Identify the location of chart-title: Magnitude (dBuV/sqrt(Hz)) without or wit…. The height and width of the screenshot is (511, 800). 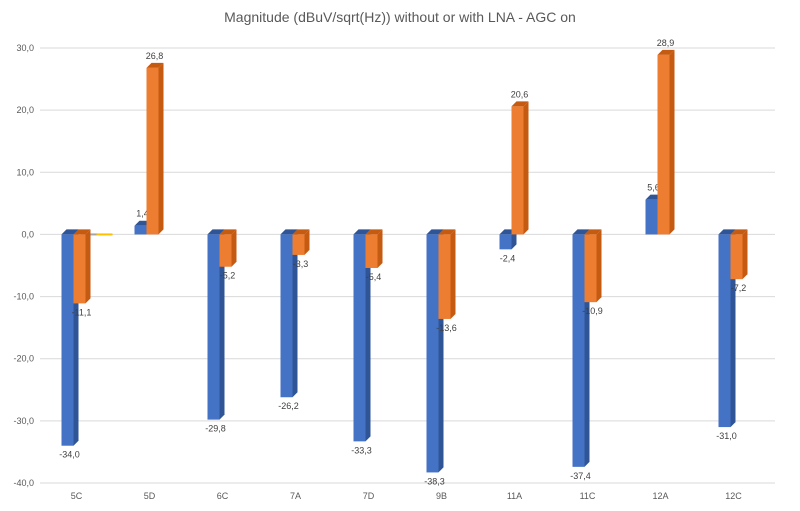
(400, 17).